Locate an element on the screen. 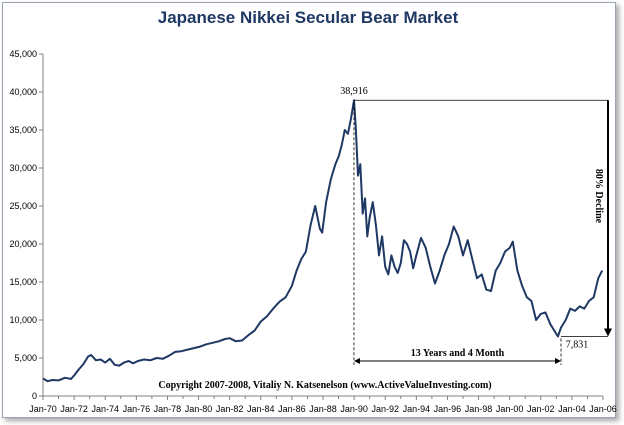  x-tick-label: Jan-06 is located at coordinates (603, 409).